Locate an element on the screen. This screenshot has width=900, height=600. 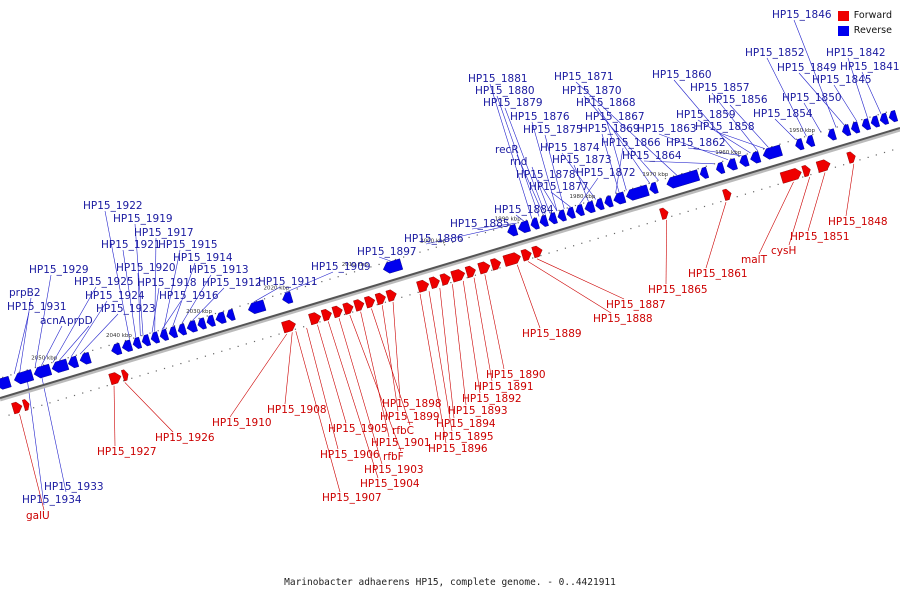
forward-gene-label: HP15_1891 is located at coordinates (504, 387).